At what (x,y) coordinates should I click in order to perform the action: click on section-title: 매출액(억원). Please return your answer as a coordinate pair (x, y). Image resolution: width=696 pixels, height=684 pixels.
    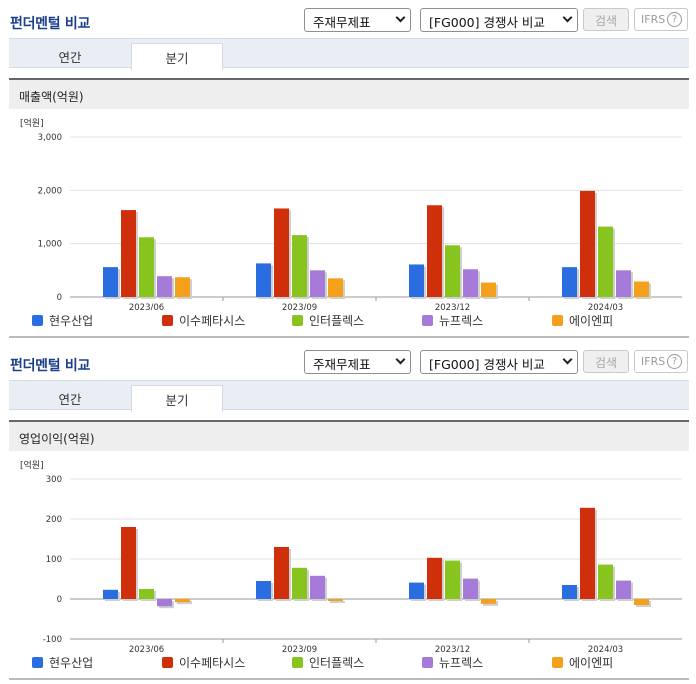
    Looking at the image, I should click on (349, 93).